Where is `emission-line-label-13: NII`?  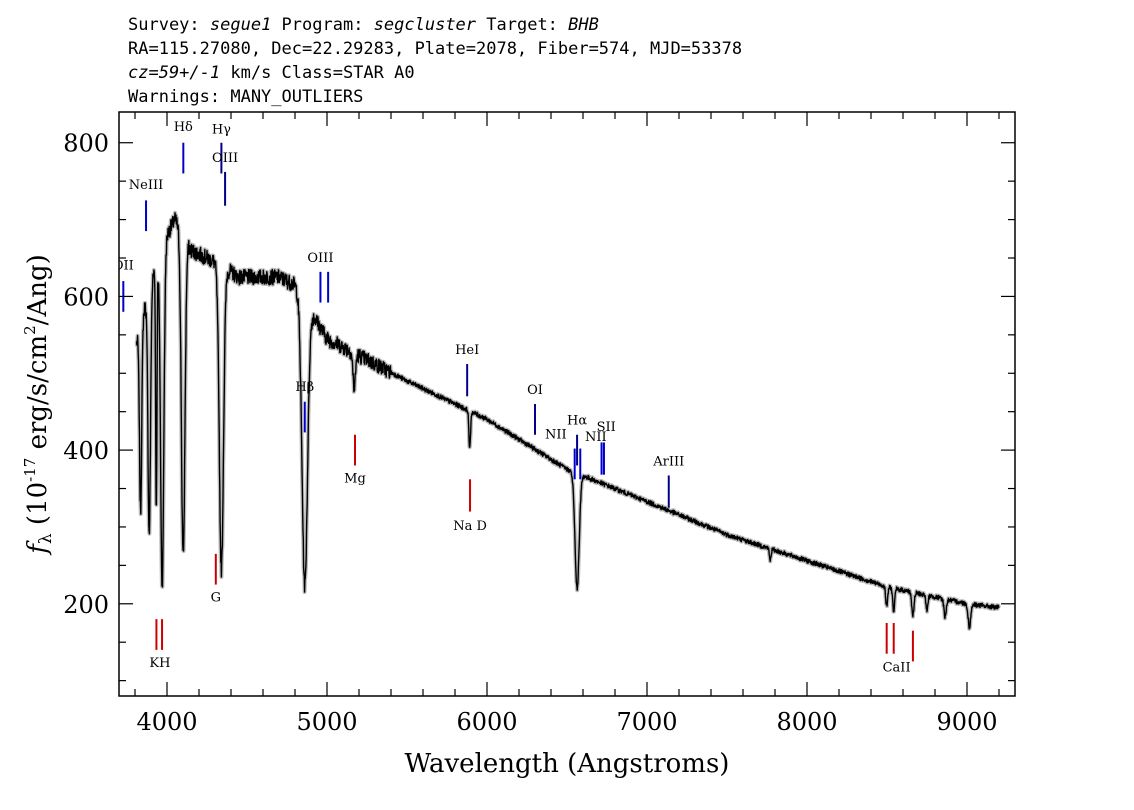 emission-line-label-13: NII is located at coordinates (596, 437).